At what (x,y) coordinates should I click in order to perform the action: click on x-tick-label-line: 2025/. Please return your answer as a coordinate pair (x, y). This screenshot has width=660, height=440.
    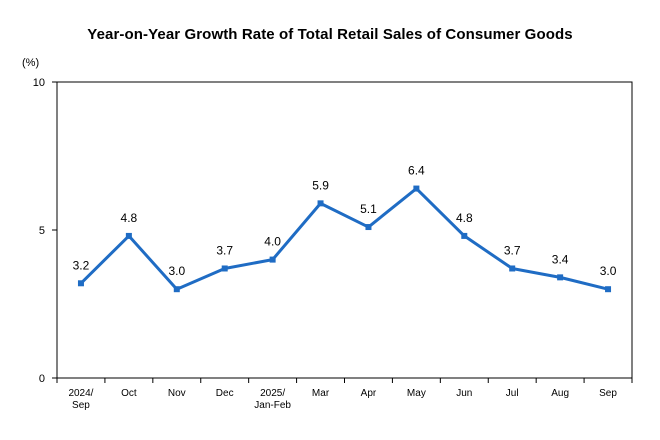
    Looking at the image, I should click on (272, 393).